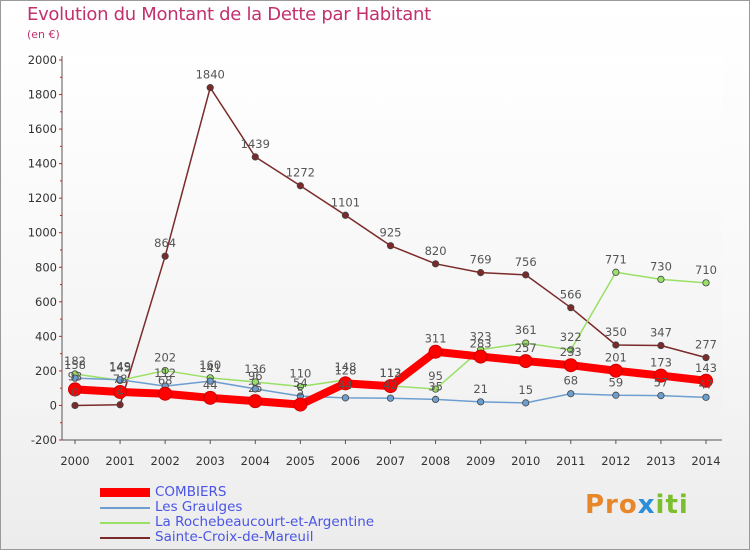 Image resolution: width=750 pixels, height=550 pixels. I want to click on x-tick-label: 2013, so click(660, 461).